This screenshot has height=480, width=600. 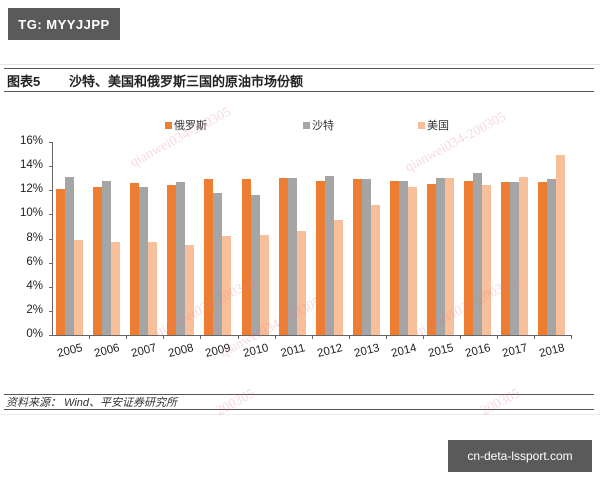 I want to click on x-tick-label: 2006, so click(x=107, y=351).